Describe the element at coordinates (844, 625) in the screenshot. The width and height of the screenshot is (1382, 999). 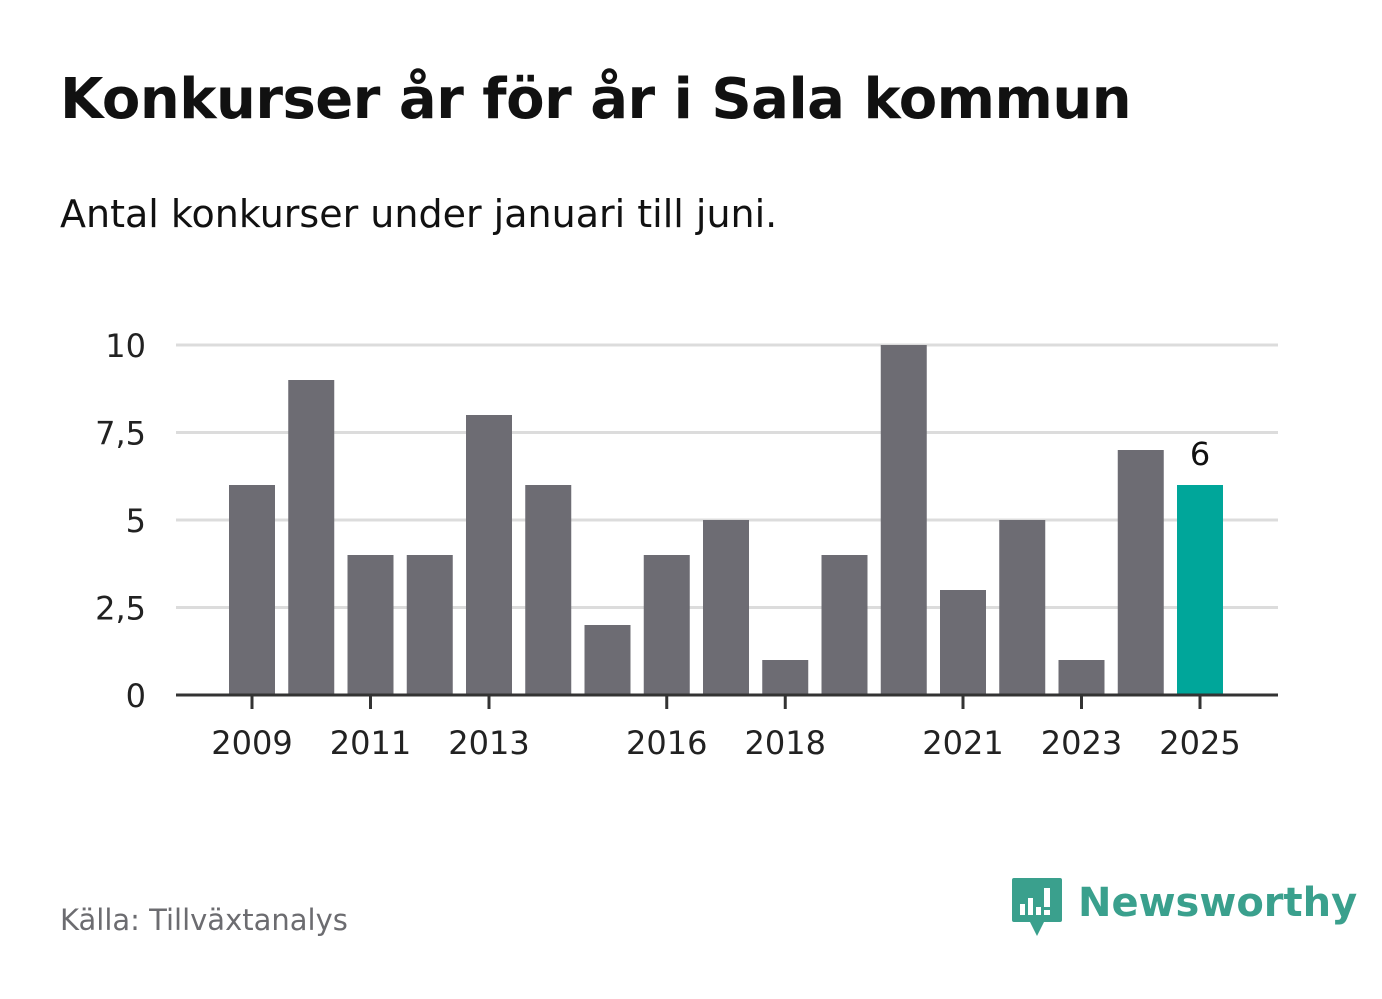
I see `bar-2019` at that location.